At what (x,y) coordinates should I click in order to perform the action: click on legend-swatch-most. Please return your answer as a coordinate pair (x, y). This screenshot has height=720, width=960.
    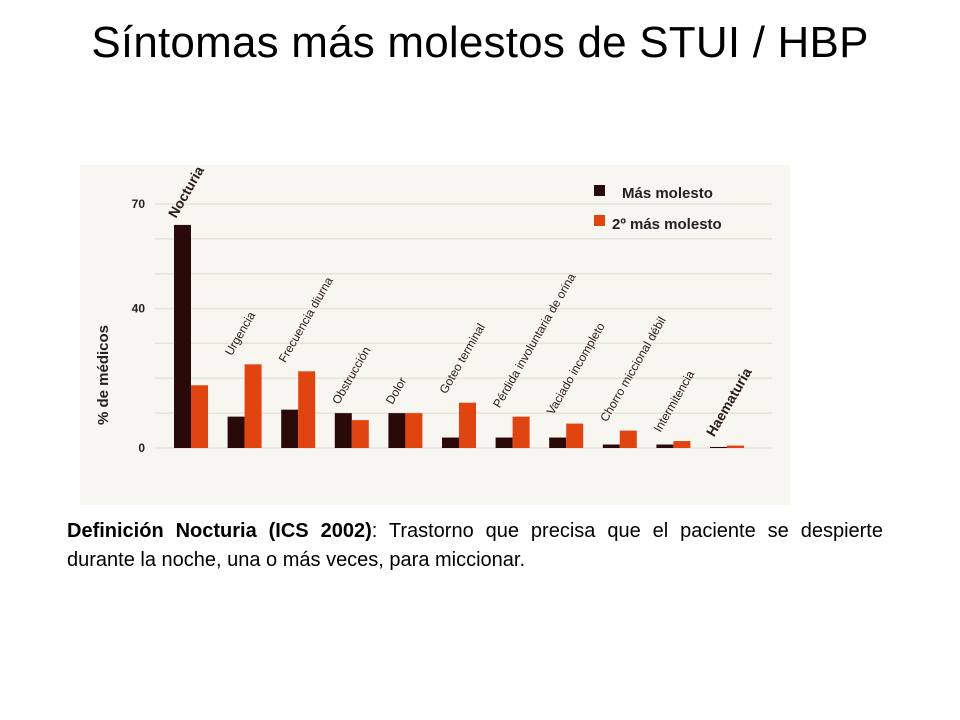
    Looking at the image, I should click on (599, 190).